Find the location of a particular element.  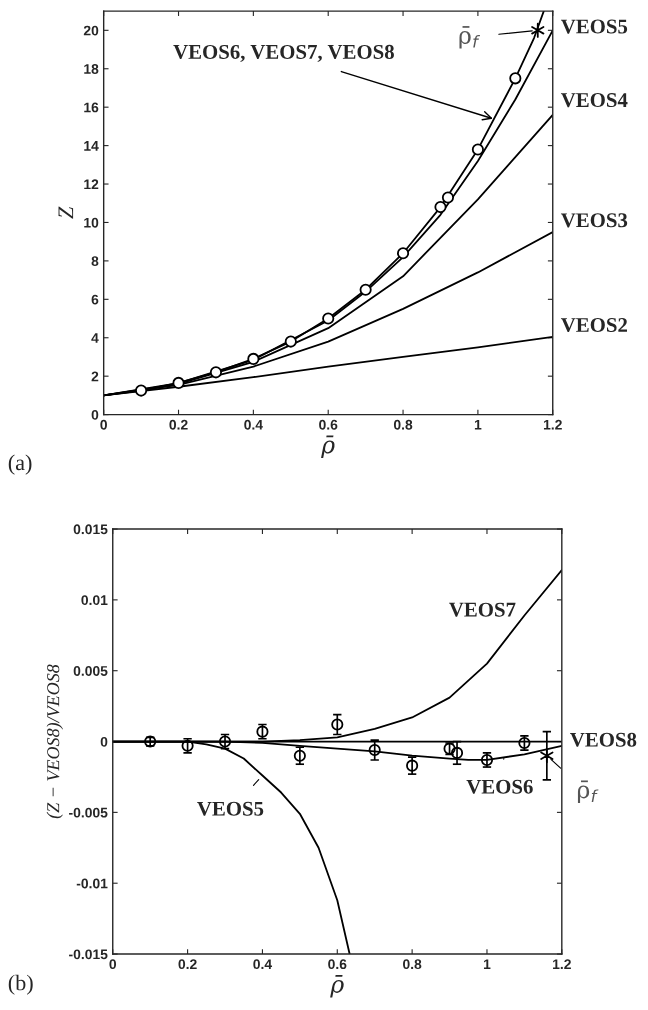

y-tick-label: 4 is located at coordinates (95, 338).